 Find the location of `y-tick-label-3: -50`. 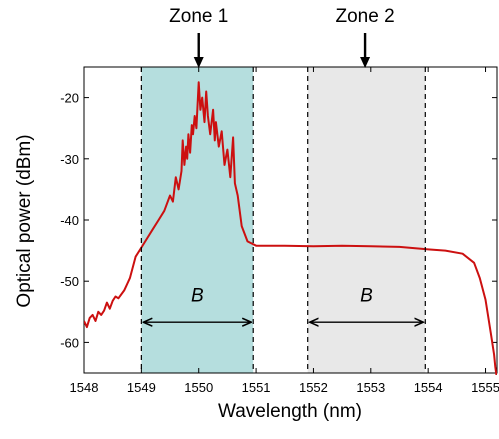

y-tick-label-3: -50 is located at coordinates (69, 281).